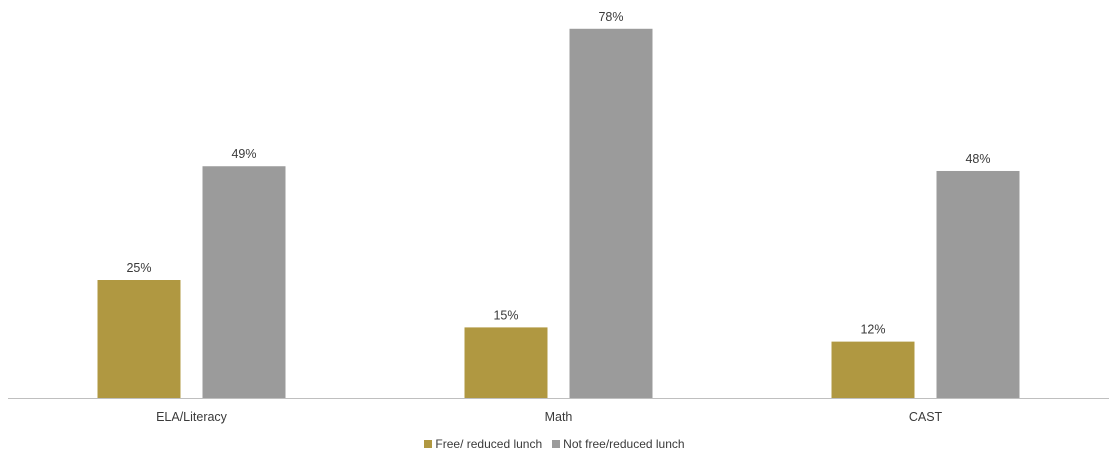 The height and width of the screenshot is (457, 1109). I want to click on legend-label-free-reduced: Free/ reduced lunch, so click(489, 444).